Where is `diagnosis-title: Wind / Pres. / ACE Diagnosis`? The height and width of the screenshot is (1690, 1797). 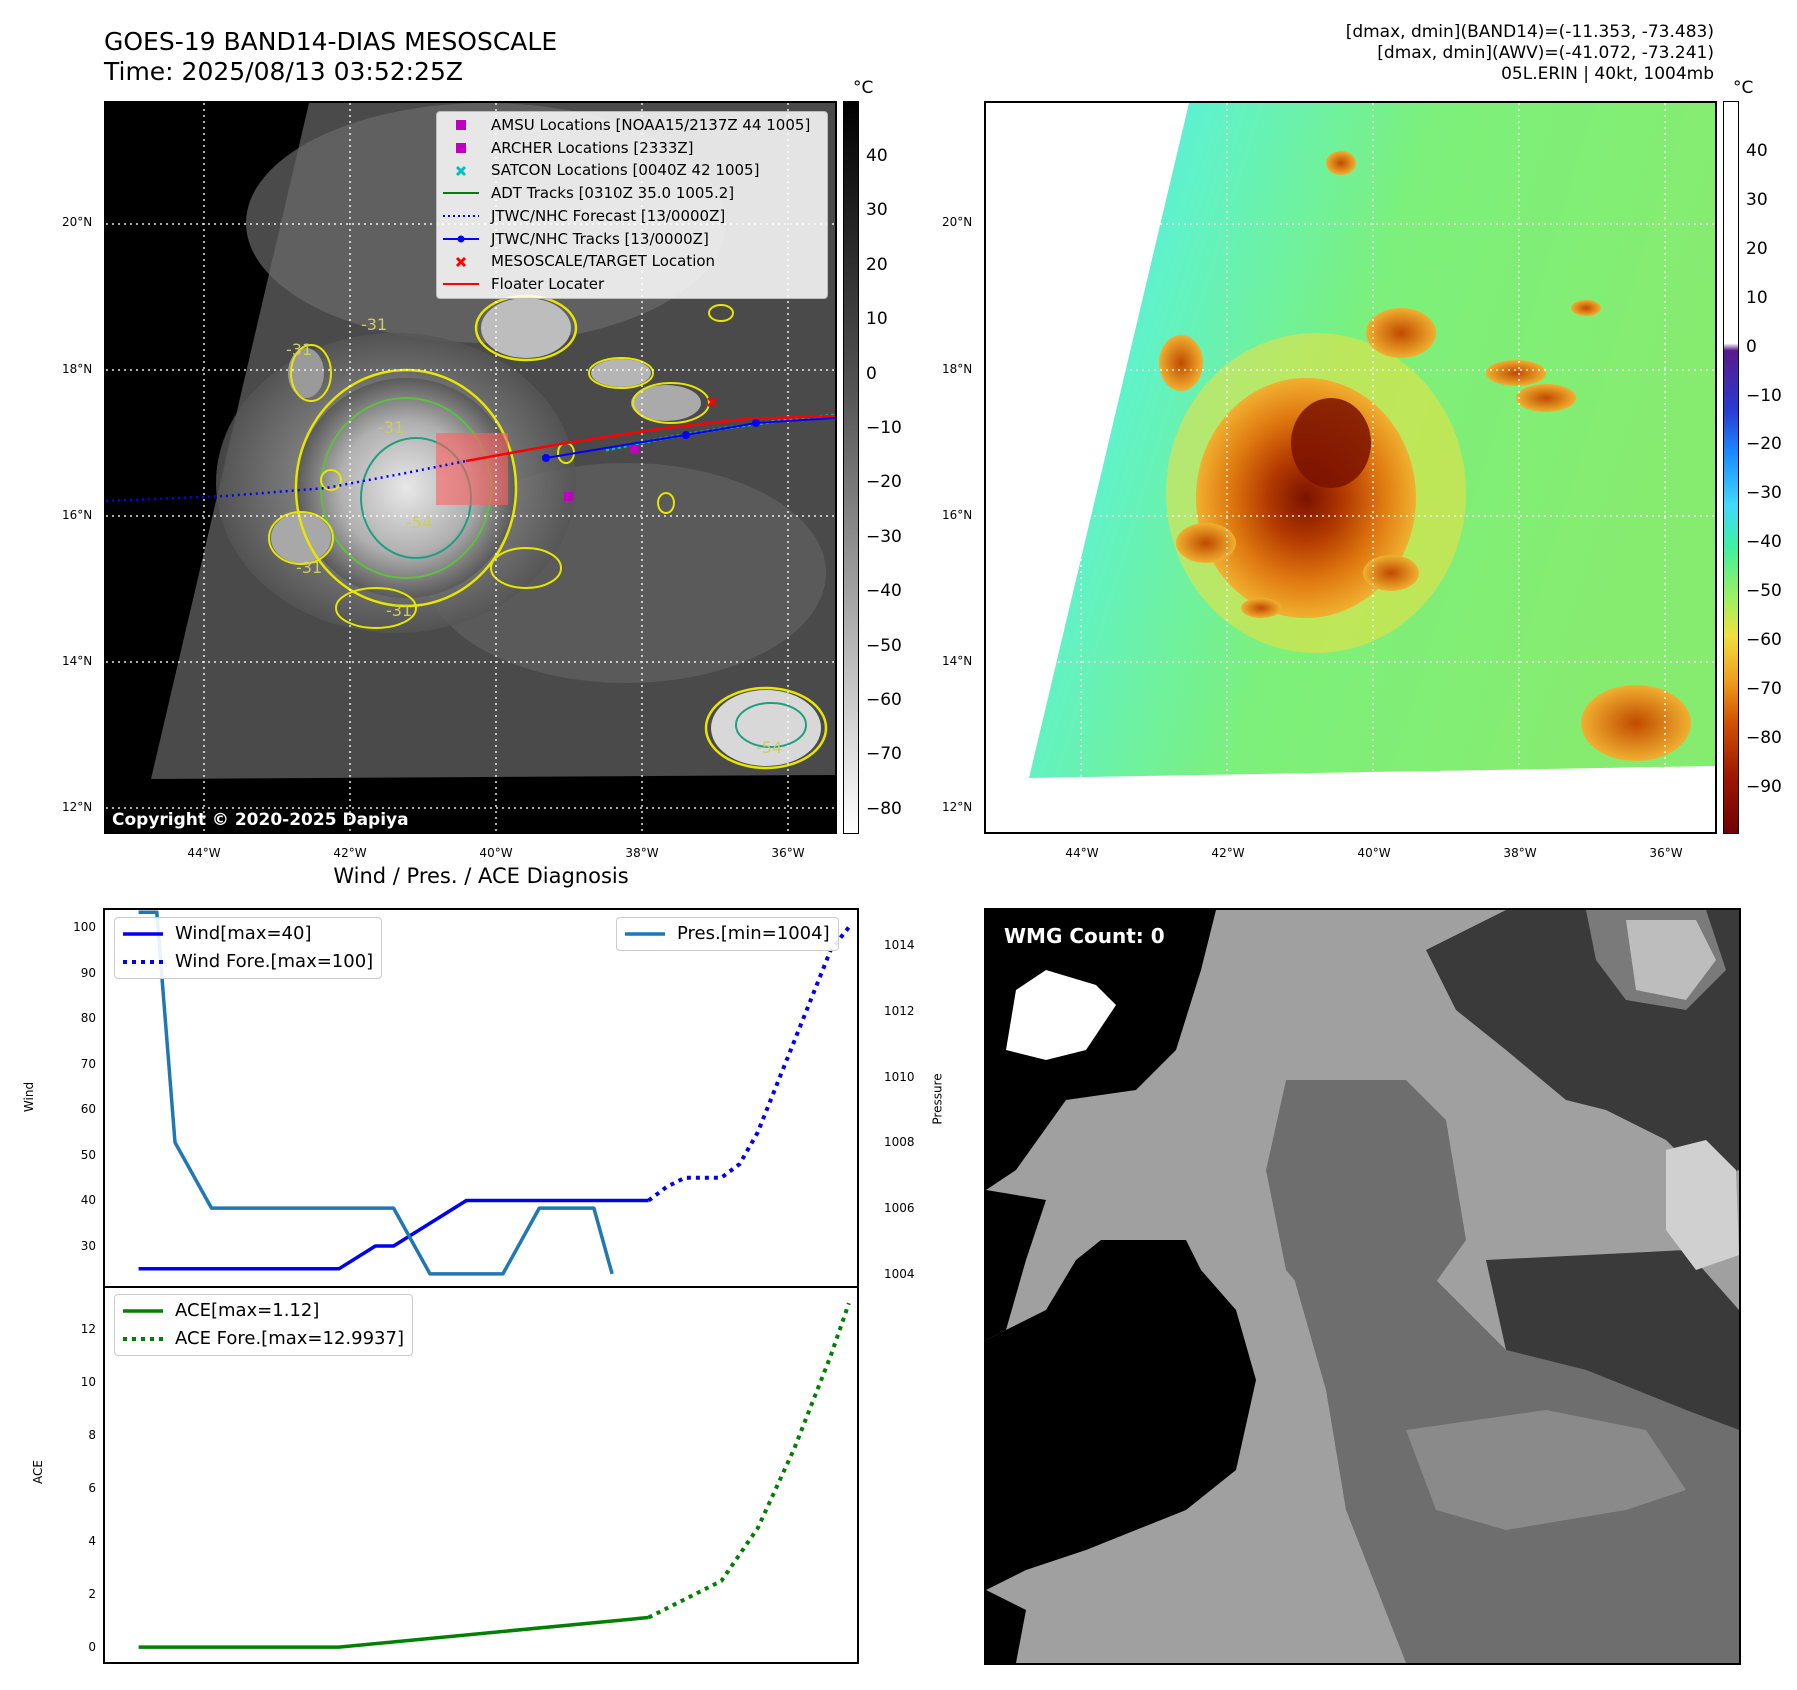 diagnosis-title: Wind / Pres. / ACE Diagnosis is located at coordinates (481, 876).